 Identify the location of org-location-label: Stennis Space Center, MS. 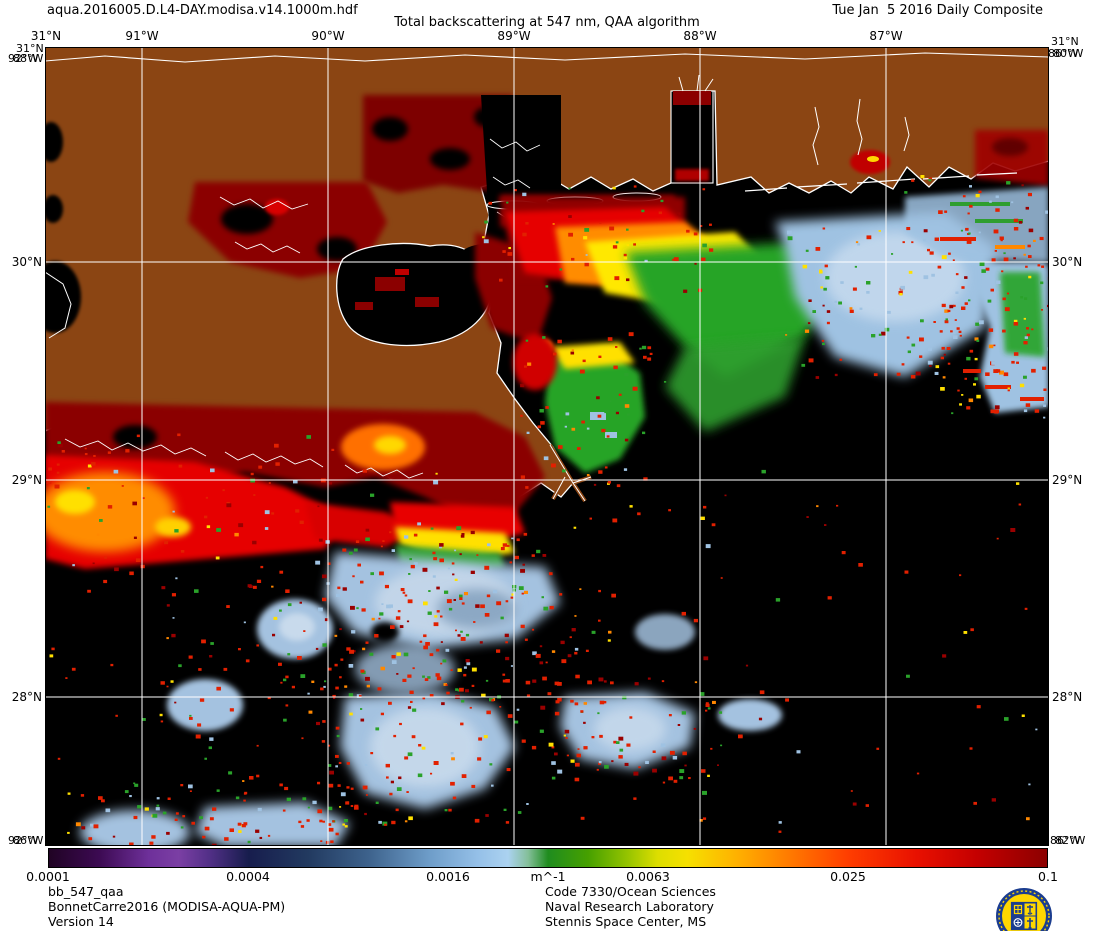
(626, 921).